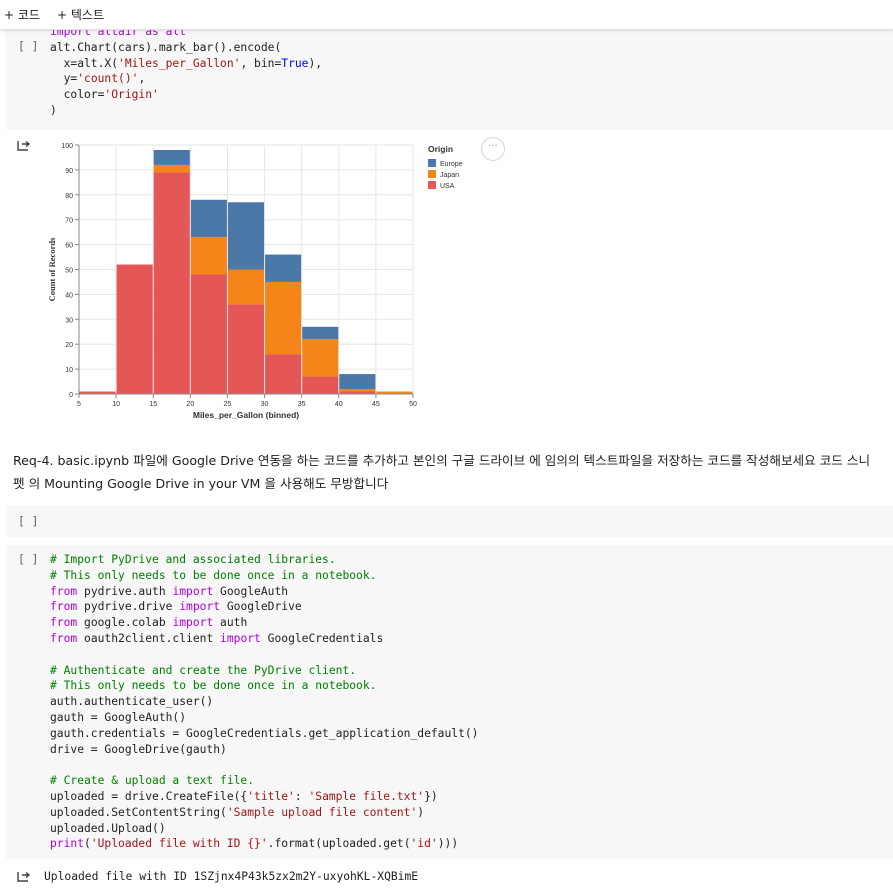  What do you see at coordinates (131, 95) in the screenshot?
I see `code-token: 'Origin'` at bounding box center [131, 95].